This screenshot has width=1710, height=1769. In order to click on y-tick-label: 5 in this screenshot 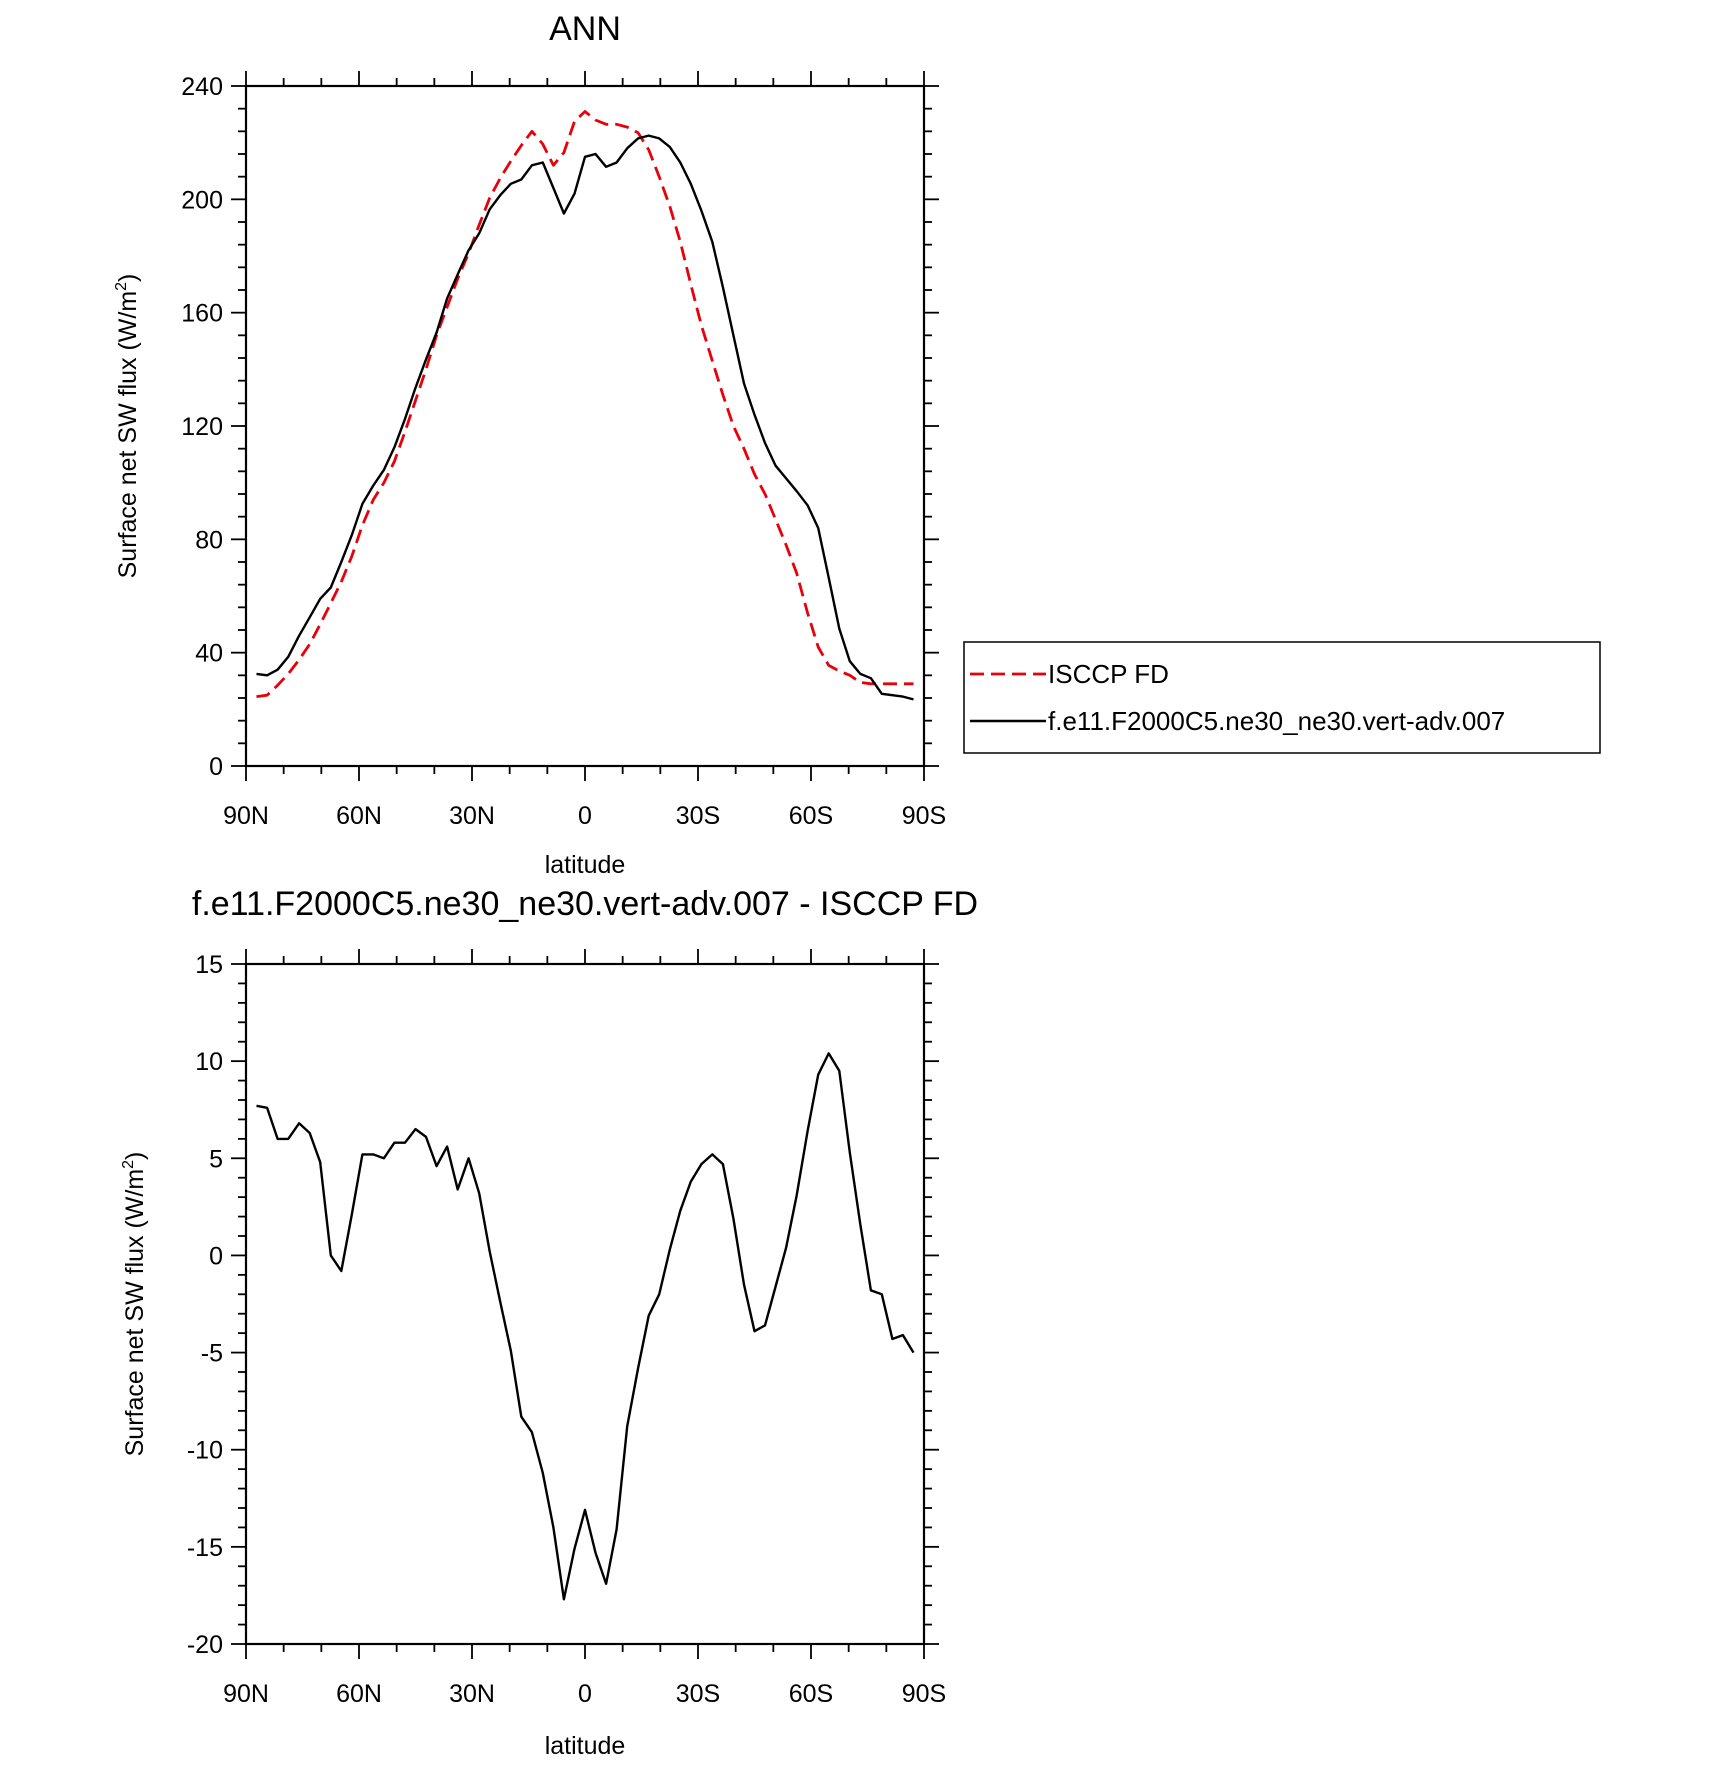, I will do `click(216, 1159)`.